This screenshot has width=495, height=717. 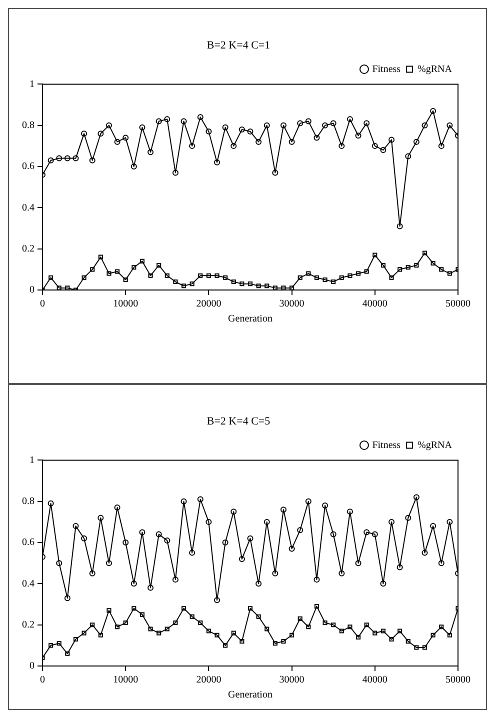 What do you see at coordinates (42, 304) in the screenshot?
I see `x-tick-label: 0` at bounding box center [42, 304].